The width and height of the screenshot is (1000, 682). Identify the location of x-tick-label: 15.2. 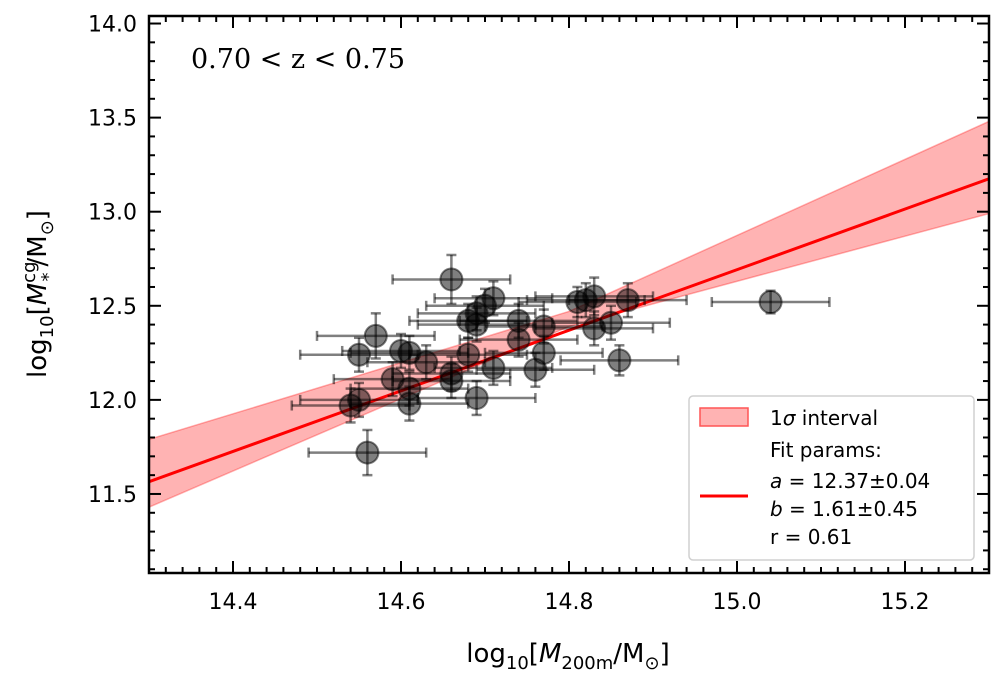
(905, 602).